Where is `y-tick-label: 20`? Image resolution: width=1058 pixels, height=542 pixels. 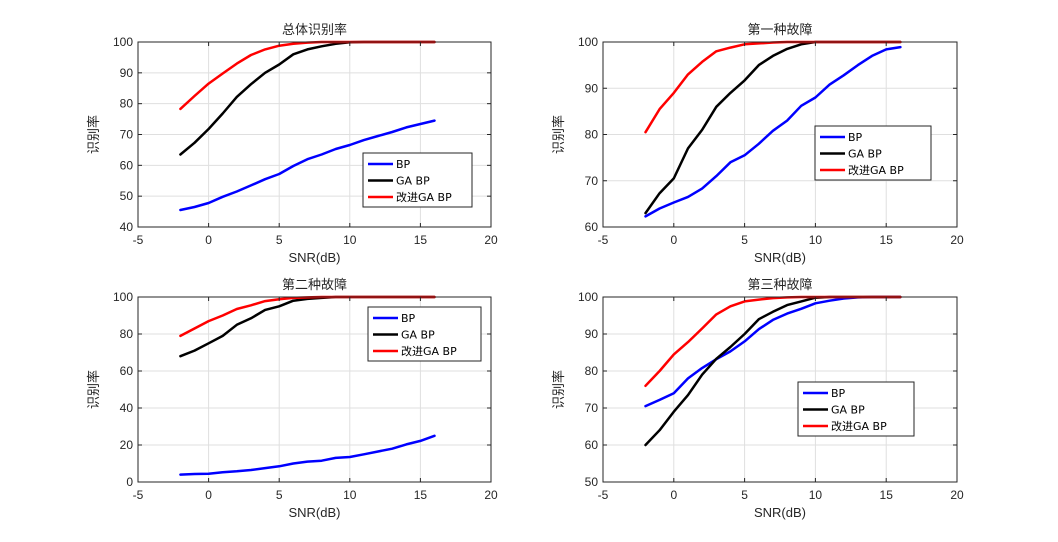
y-tick-label: 20 is located at coordinates (127, 445).